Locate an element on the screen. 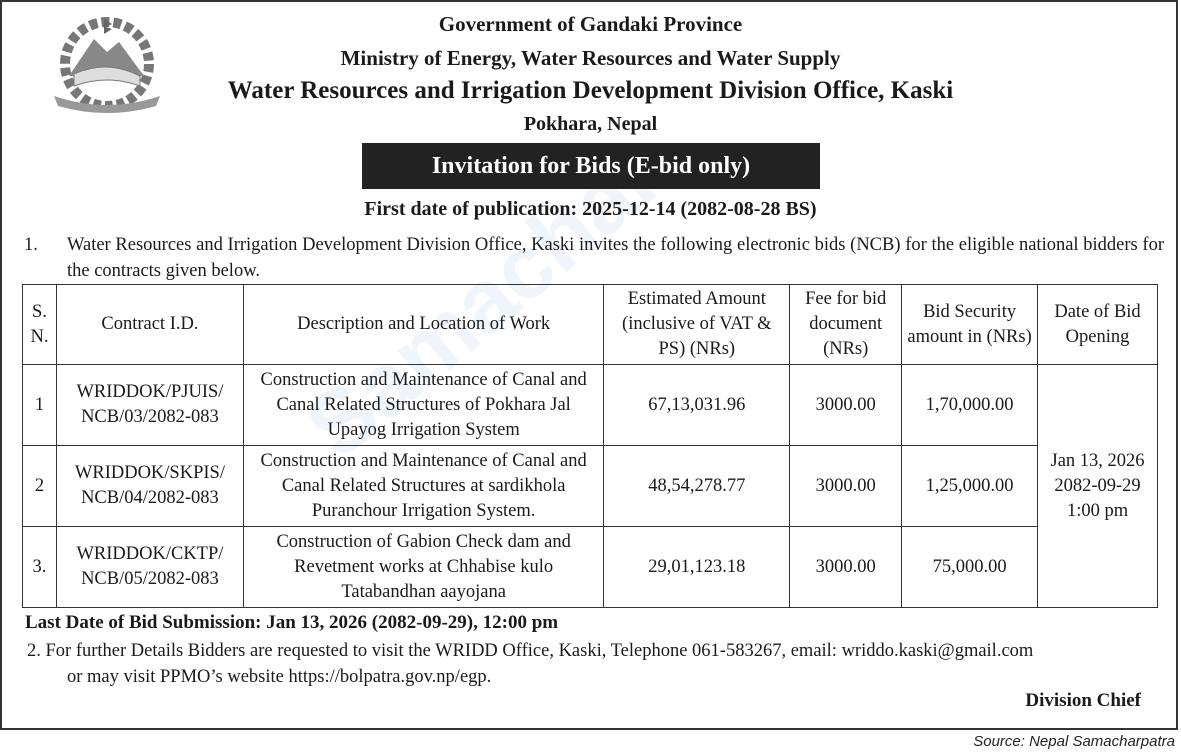 This screenshot has height=756, width=1181. cell-sn: 1 is located at coordinates (39, 405).